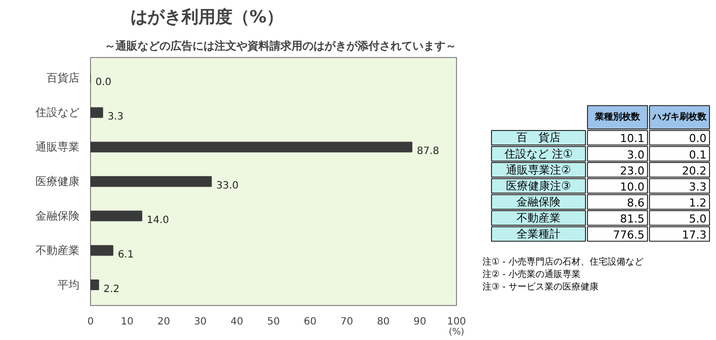  I want to click on y-tick-label: 金融保険, so click(58, 215).